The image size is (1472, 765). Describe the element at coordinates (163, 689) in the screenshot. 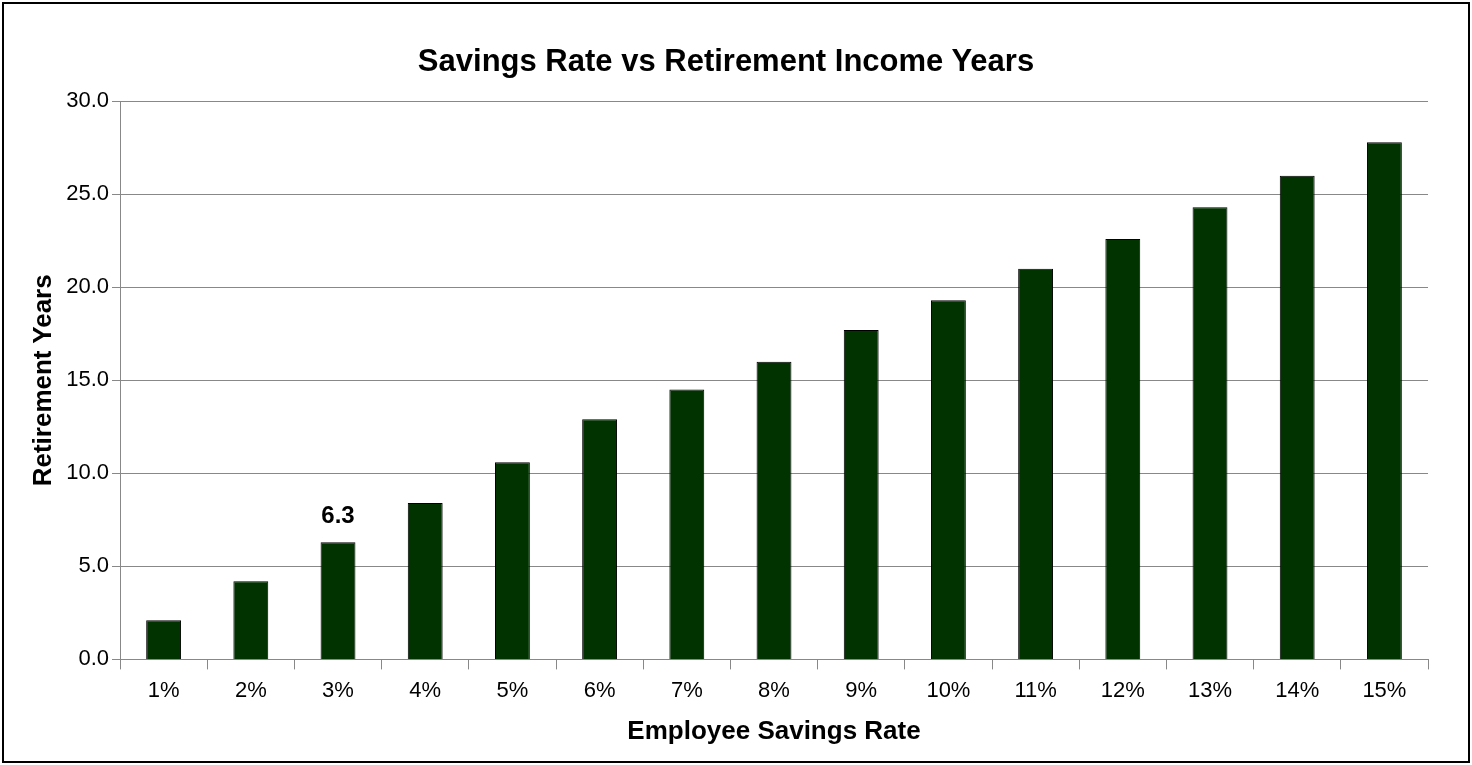

I see `x-tick-label: 1%` at that location.